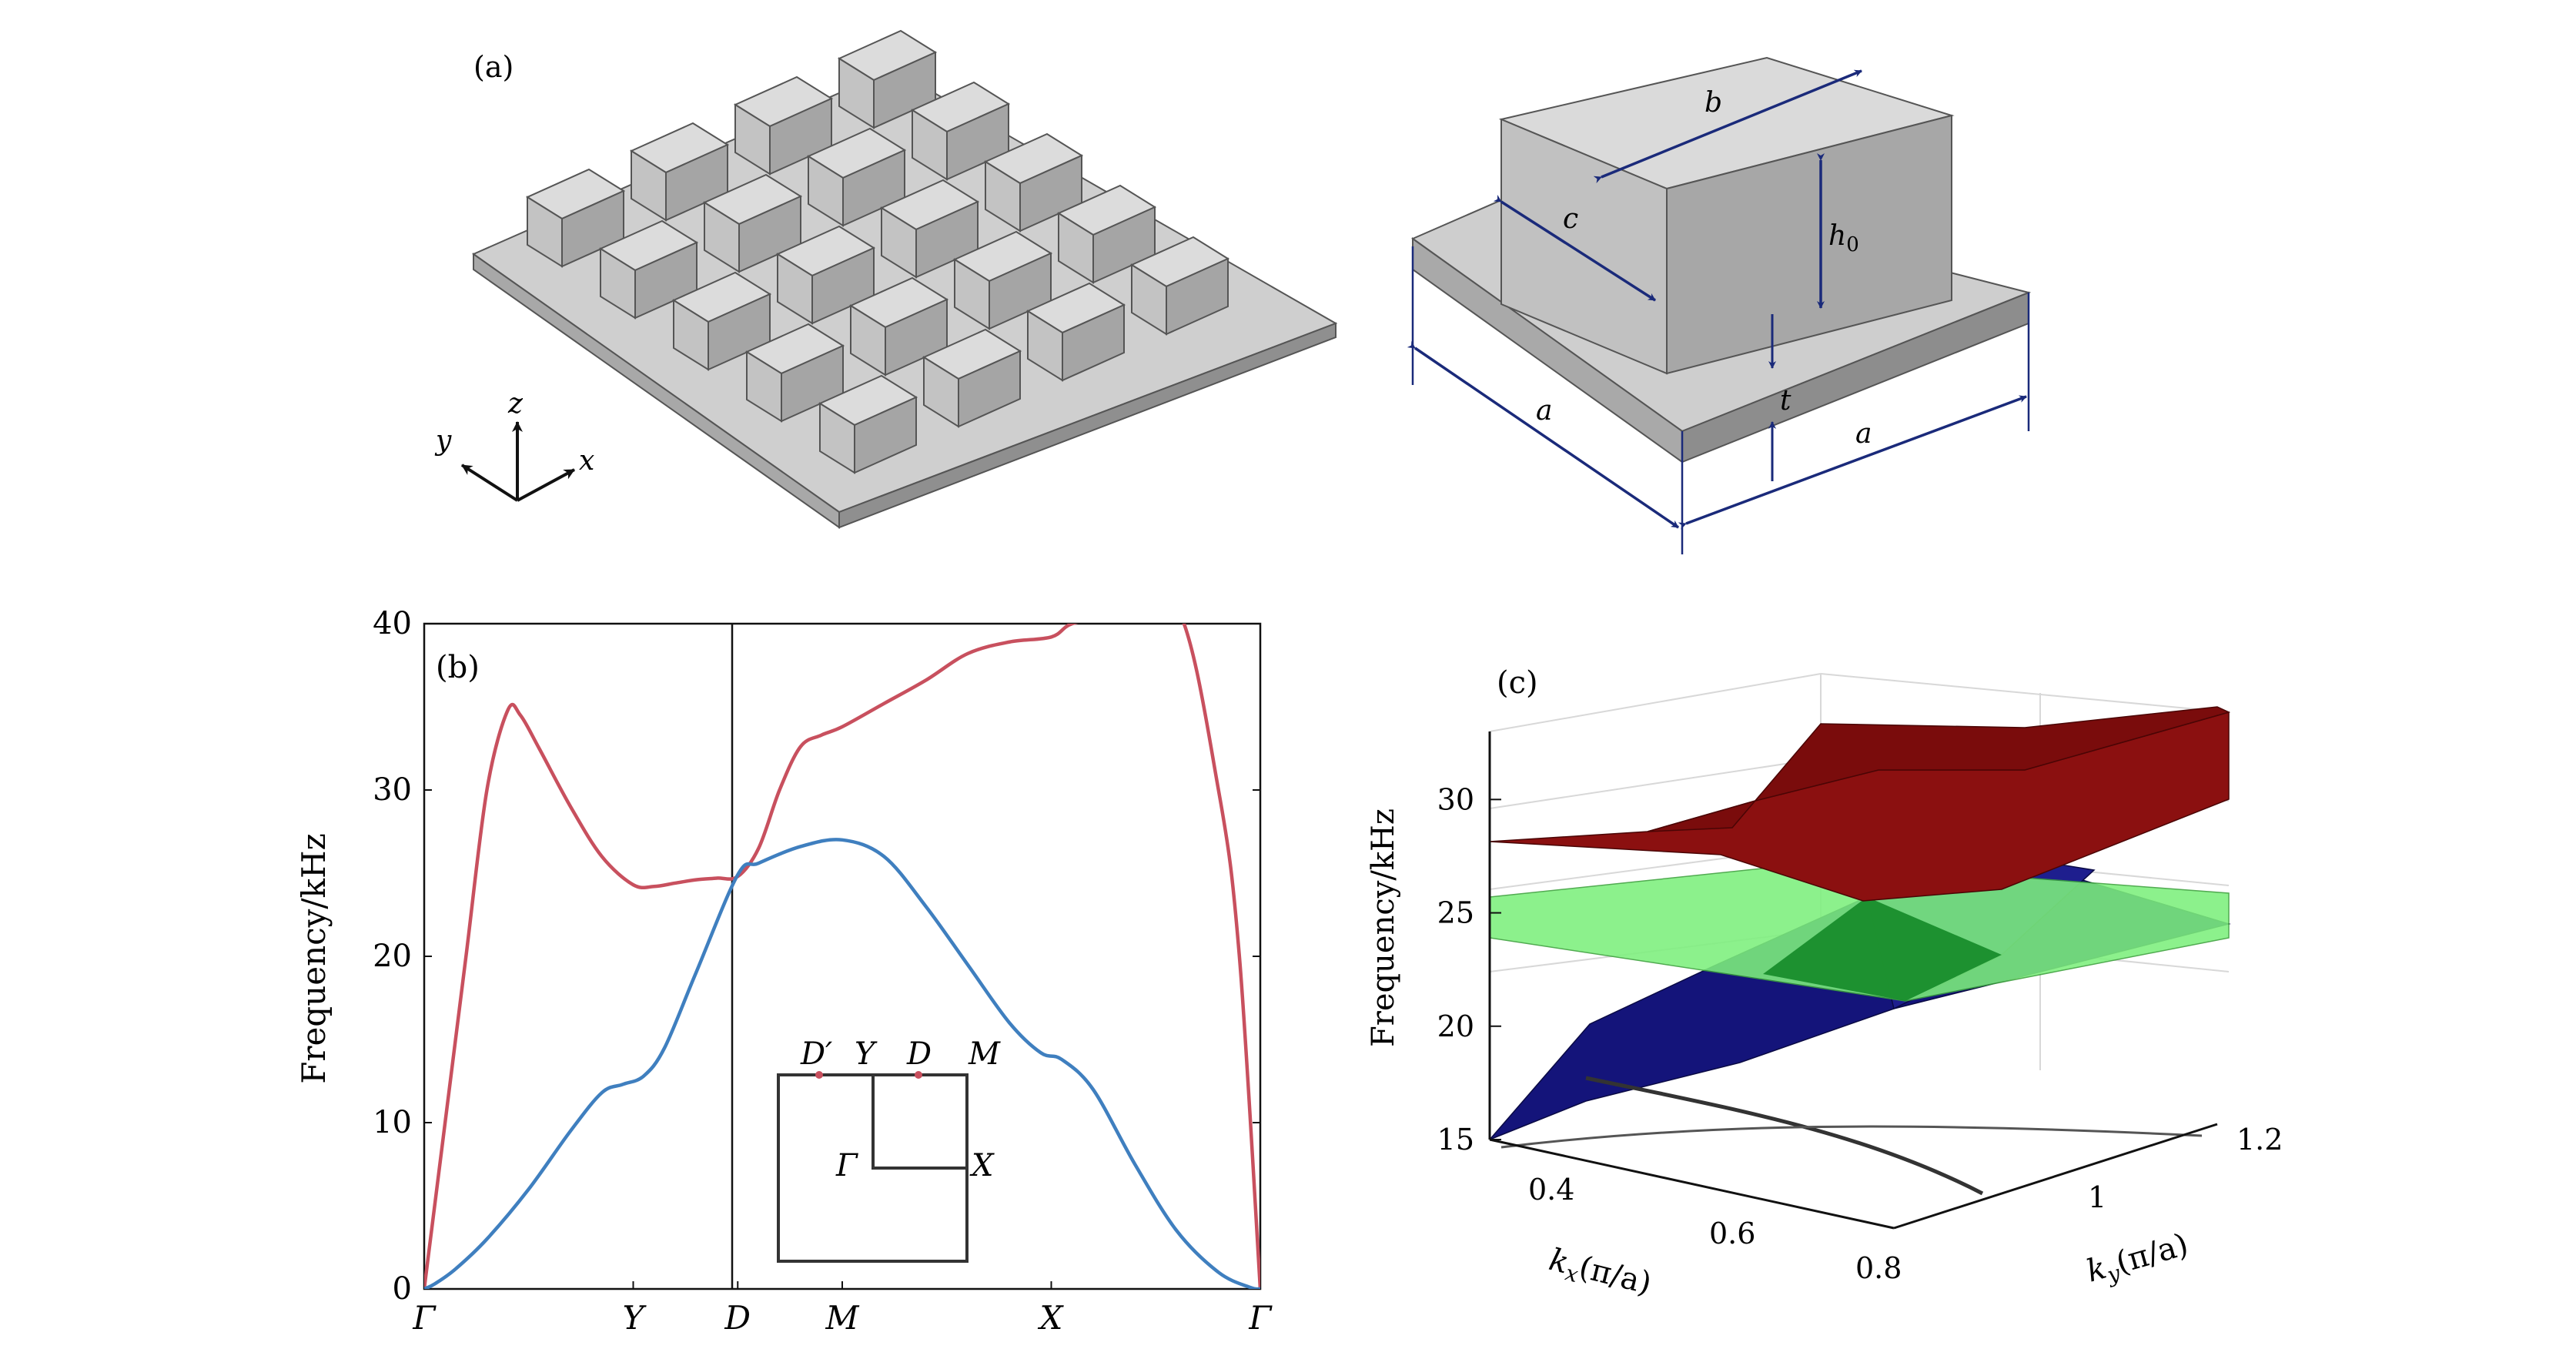  Describe the element at coordinates (1571, 219) in the screenshot. I see `dim-c-label: c` at that location.